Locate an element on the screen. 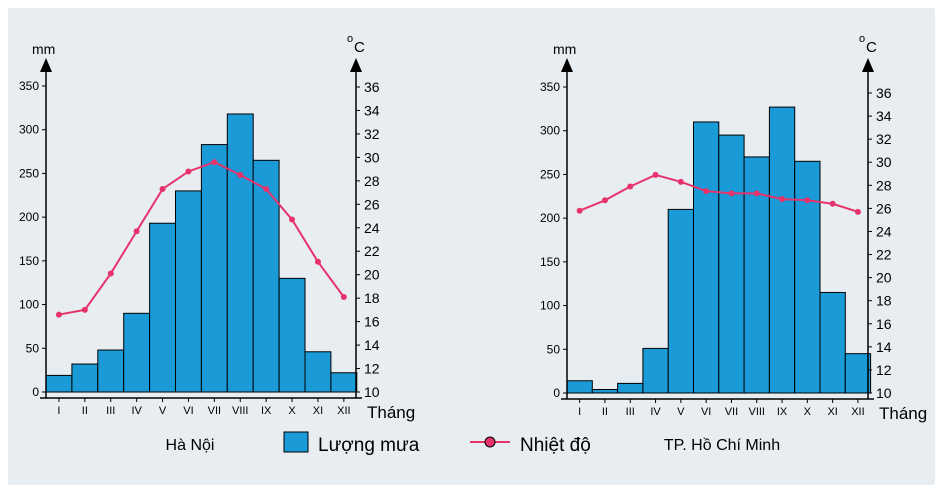 The width and height of the screenshot is (943, 493). x-tick-label: V is located at coordinates (163, 411).